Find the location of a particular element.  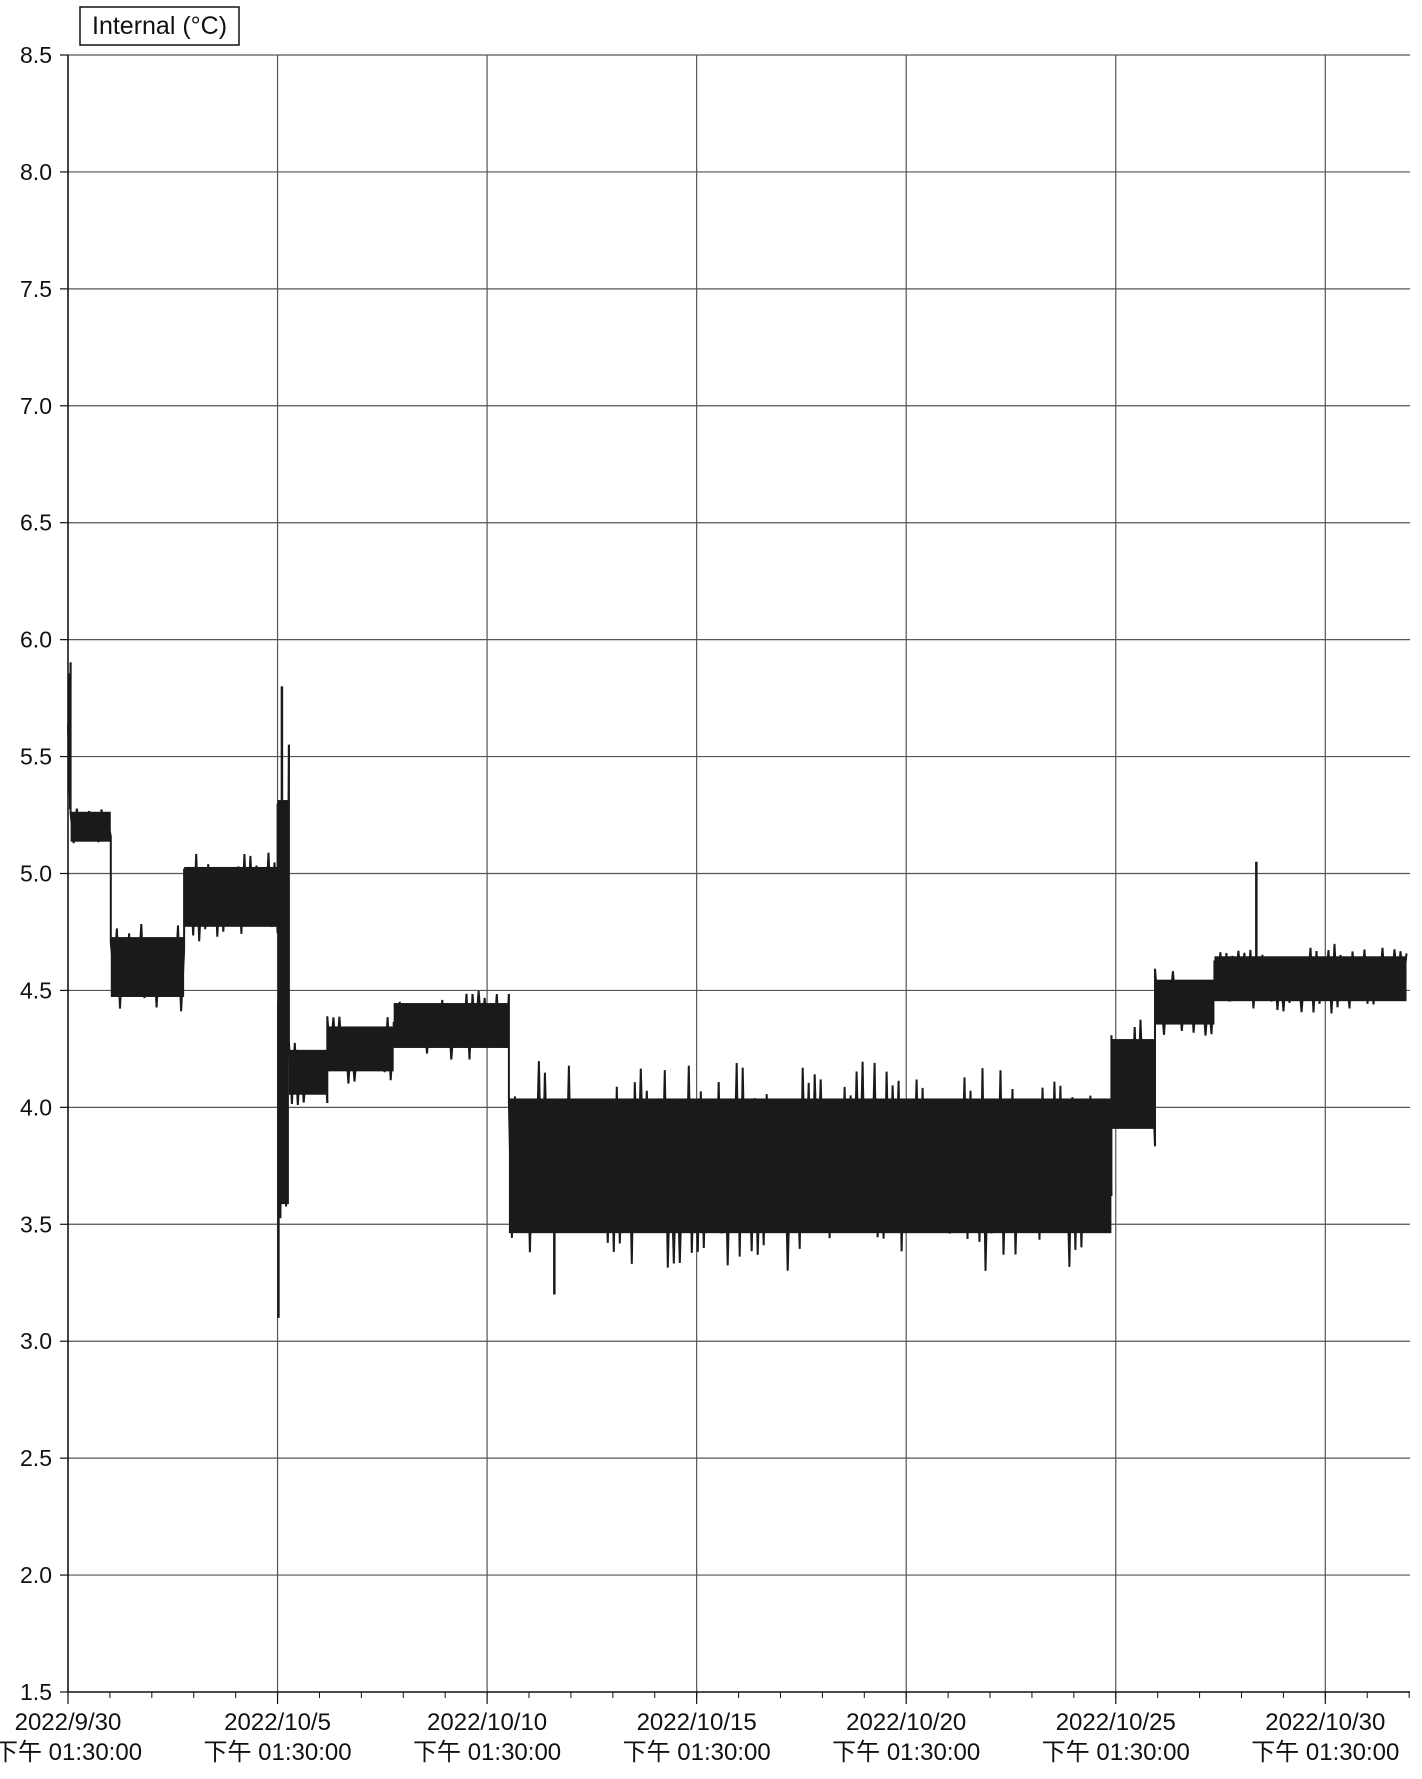

y-tick-label: 1.5 is located at coordinates (36, 1692).